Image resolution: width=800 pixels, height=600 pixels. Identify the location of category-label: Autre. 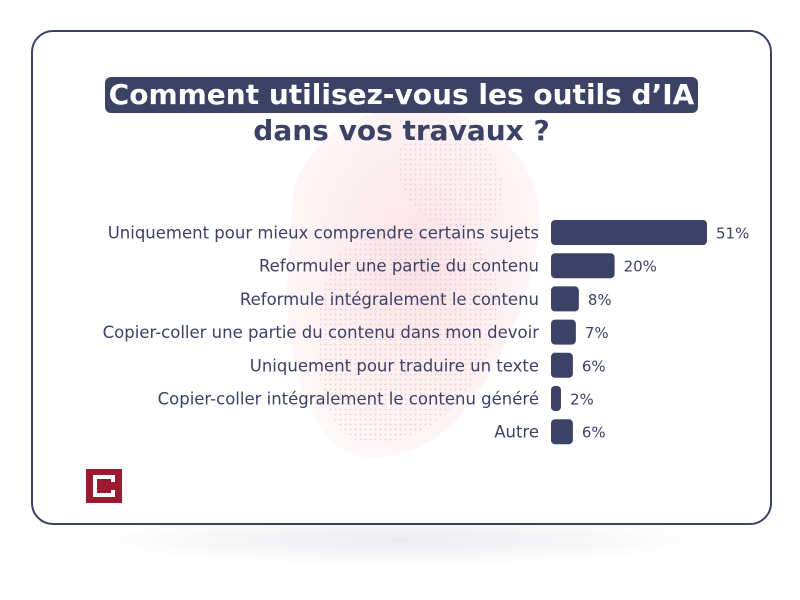
(516, 432).